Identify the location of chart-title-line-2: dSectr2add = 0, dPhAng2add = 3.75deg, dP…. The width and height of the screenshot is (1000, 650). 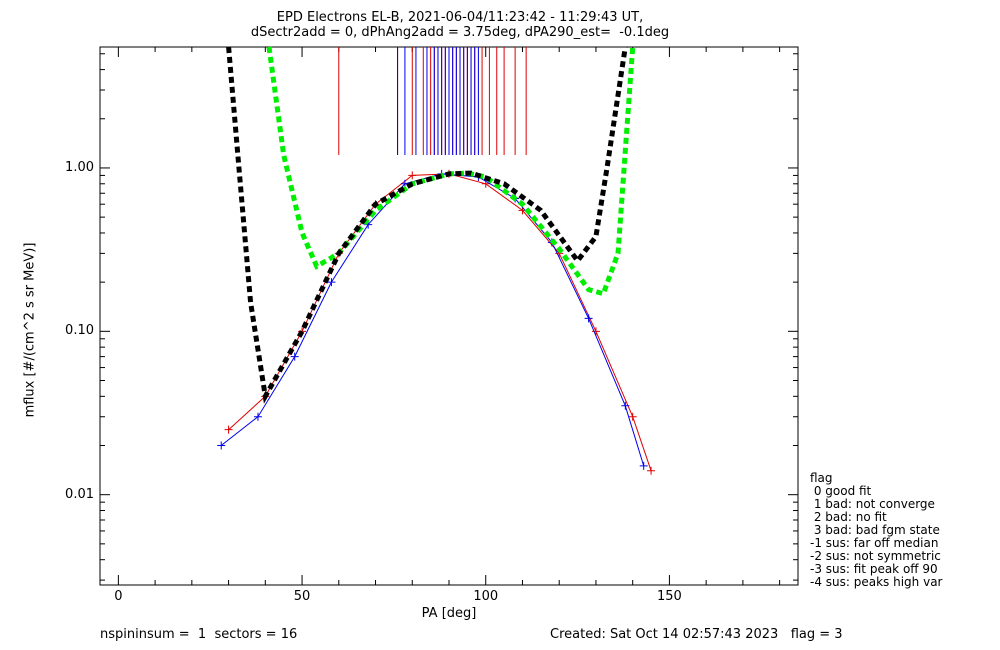
(460, 32).